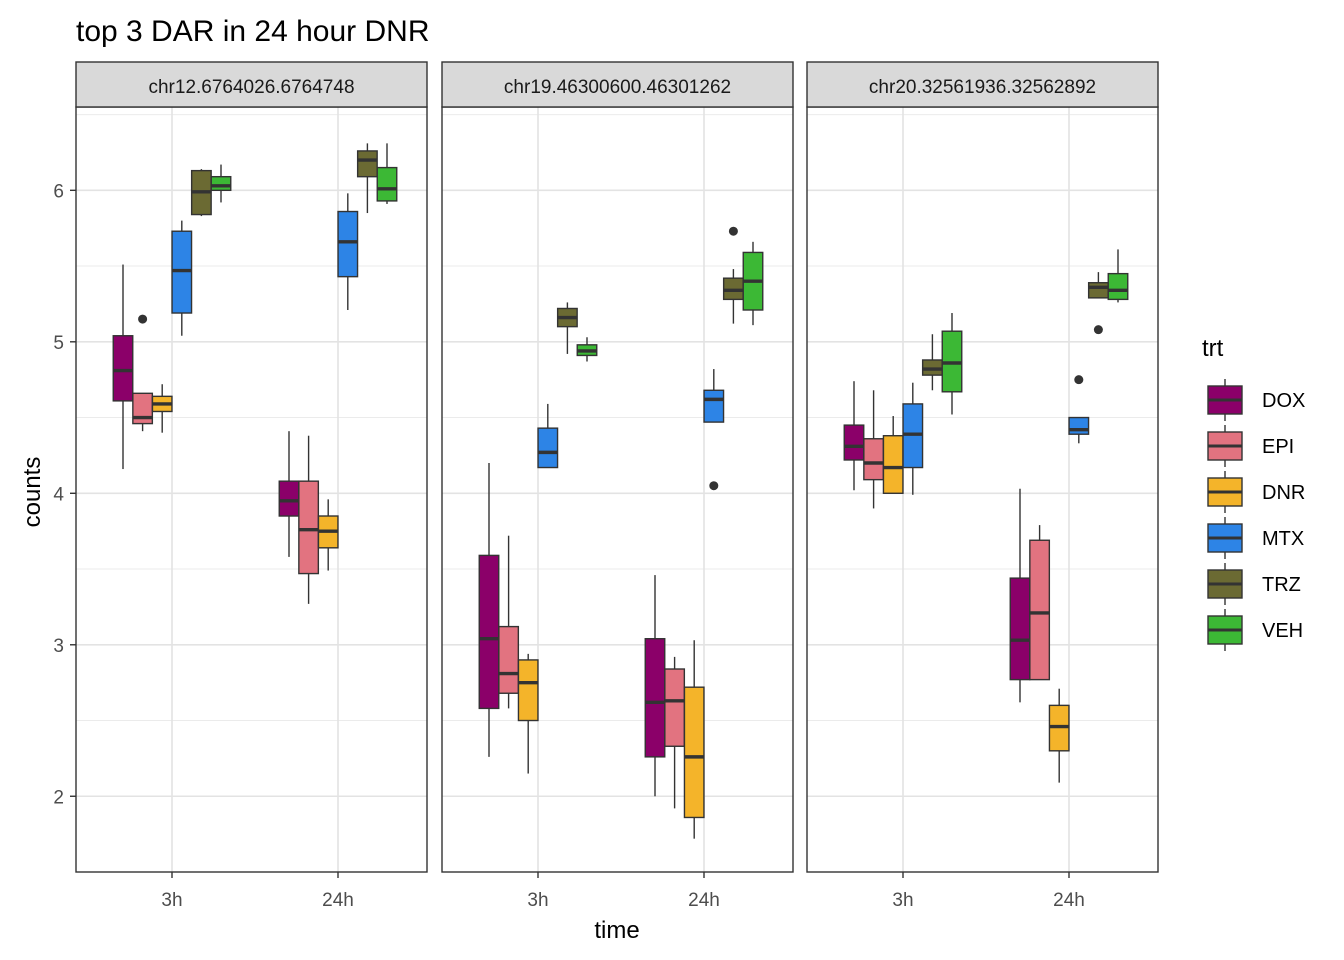 Image resolution: width=1344 pixels, height=960 pixels. Describe the element at coordinates (253, 31) in the screenshot. I see `chart-title: top 3 DAR in 24 hour DNR` at that location.